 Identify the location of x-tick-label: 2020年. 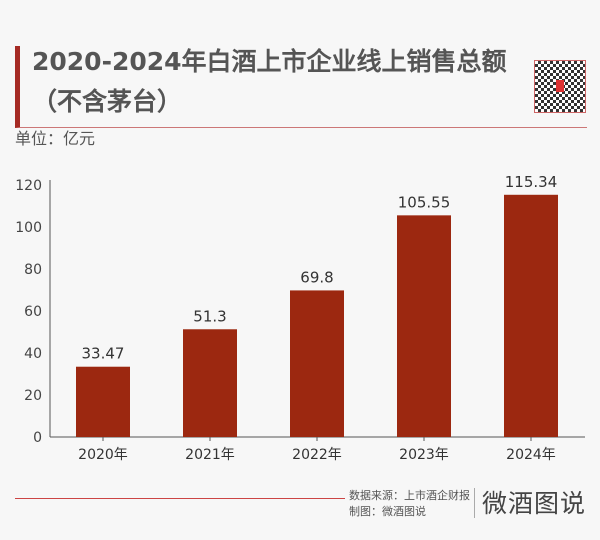
(103, 455).